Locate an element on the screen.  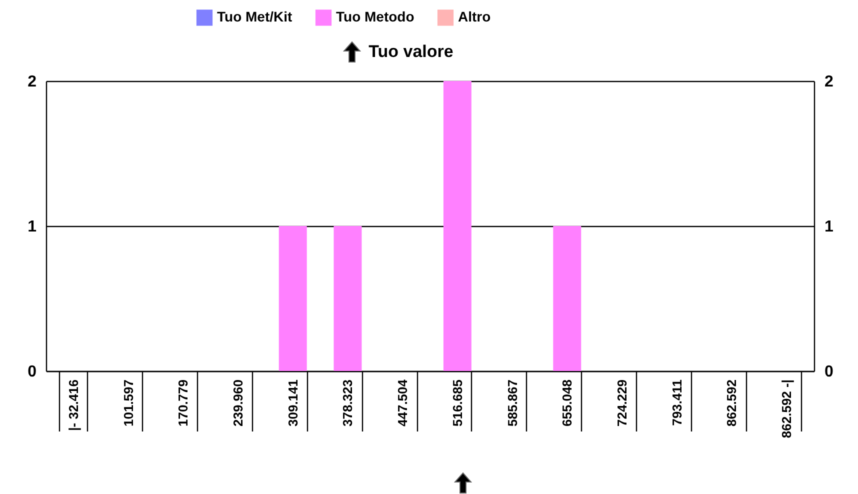
x-tick-label: 101.597 is located at coordinates (128, 403).